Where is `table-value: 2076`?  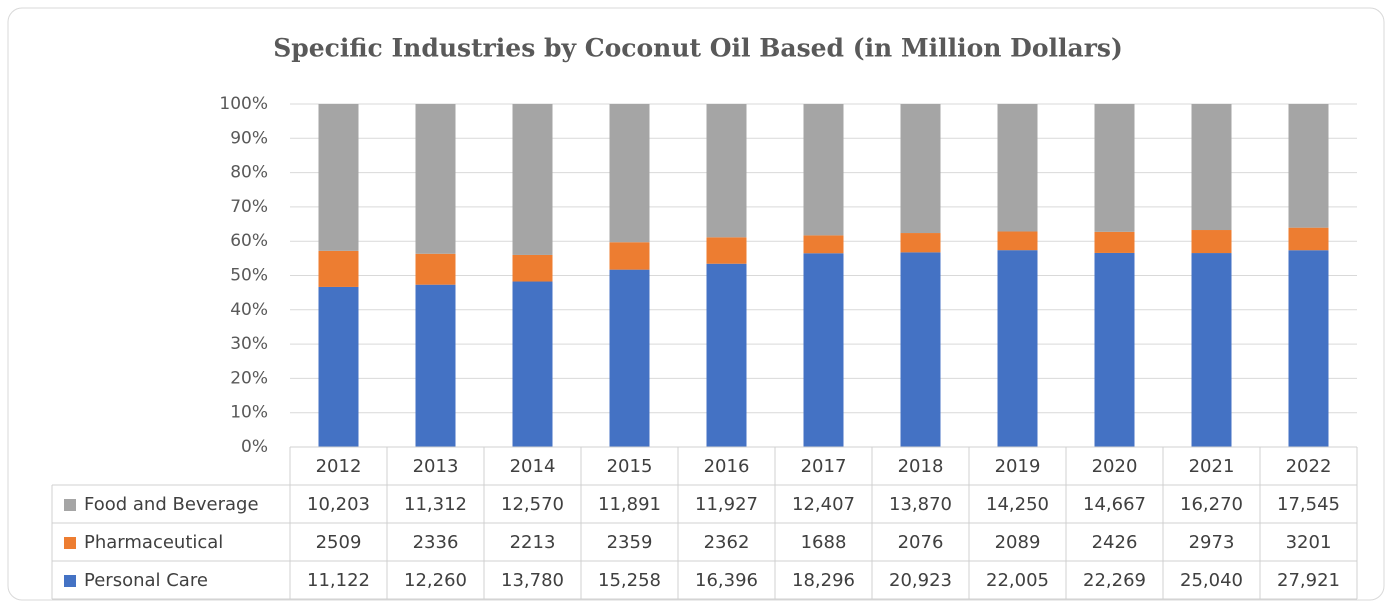
table-value: 2076 is located at coordinates (921, 542).